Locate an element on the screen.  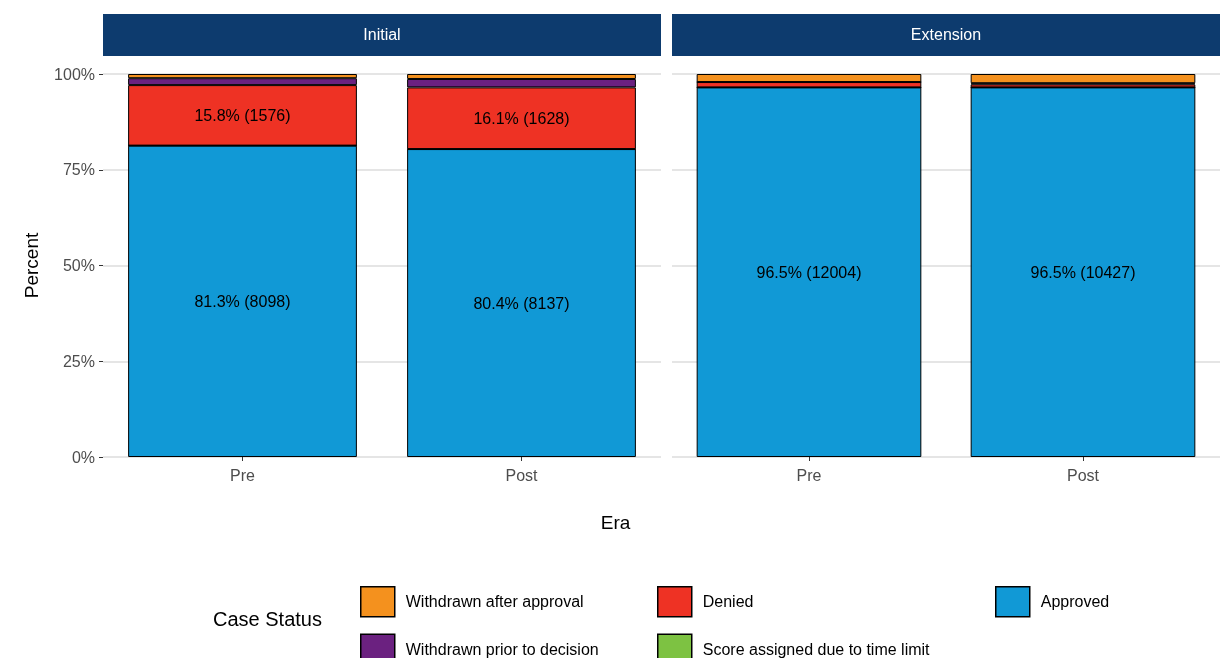
data-label: 96.5% (12004) is located at coordinates (809, 272).